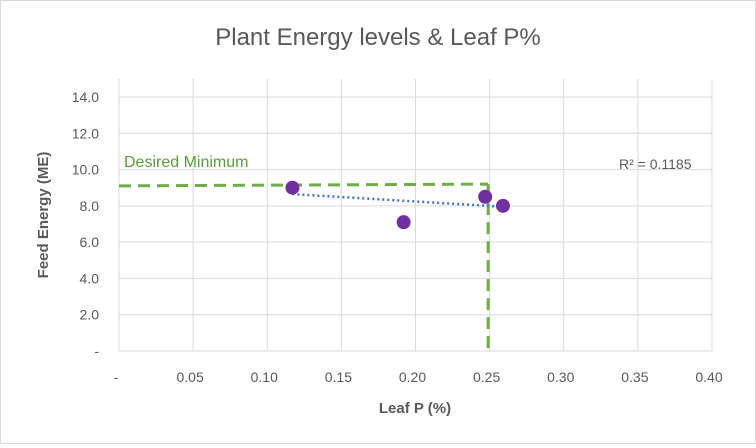  Describe the element at coordinates (186, 162) in the screenshot. I see `desired-minimum-label: Desired Minimum` at that location.